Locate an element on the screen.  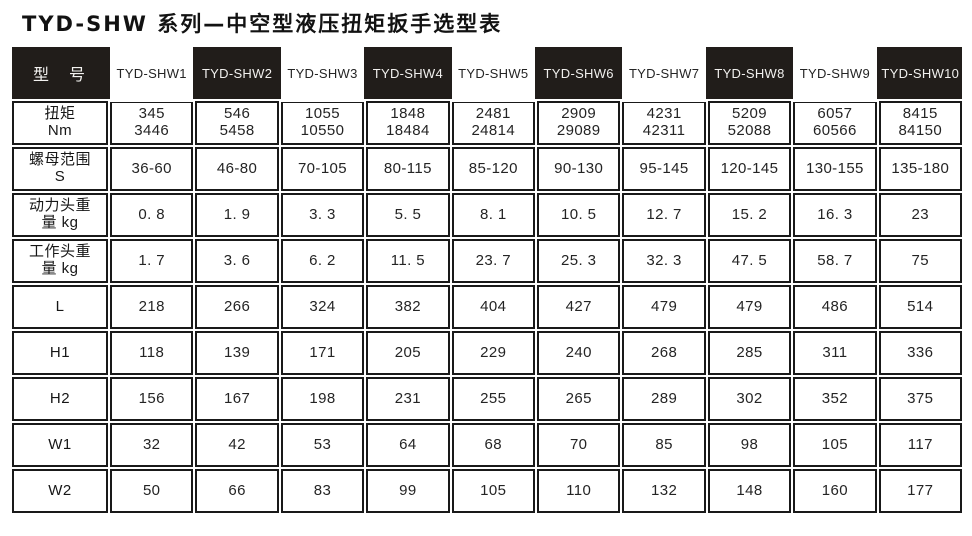
table-row: W1 32 42 53 64 68 70 85 98 105 117 is located at coordinates (487, 445).